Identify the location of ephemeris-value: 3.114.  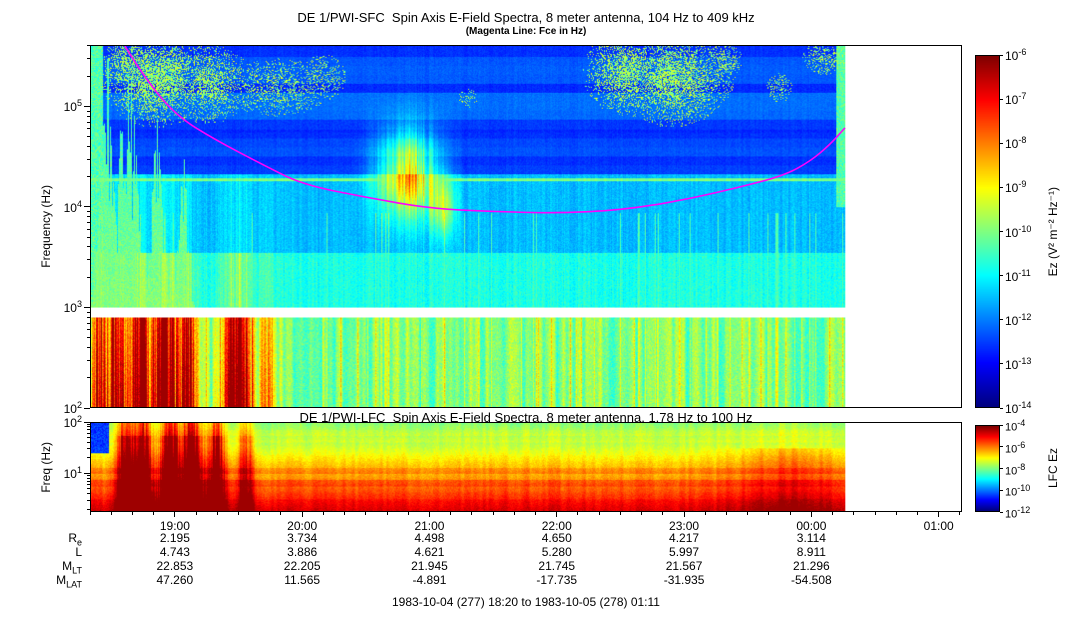
(811, 538).